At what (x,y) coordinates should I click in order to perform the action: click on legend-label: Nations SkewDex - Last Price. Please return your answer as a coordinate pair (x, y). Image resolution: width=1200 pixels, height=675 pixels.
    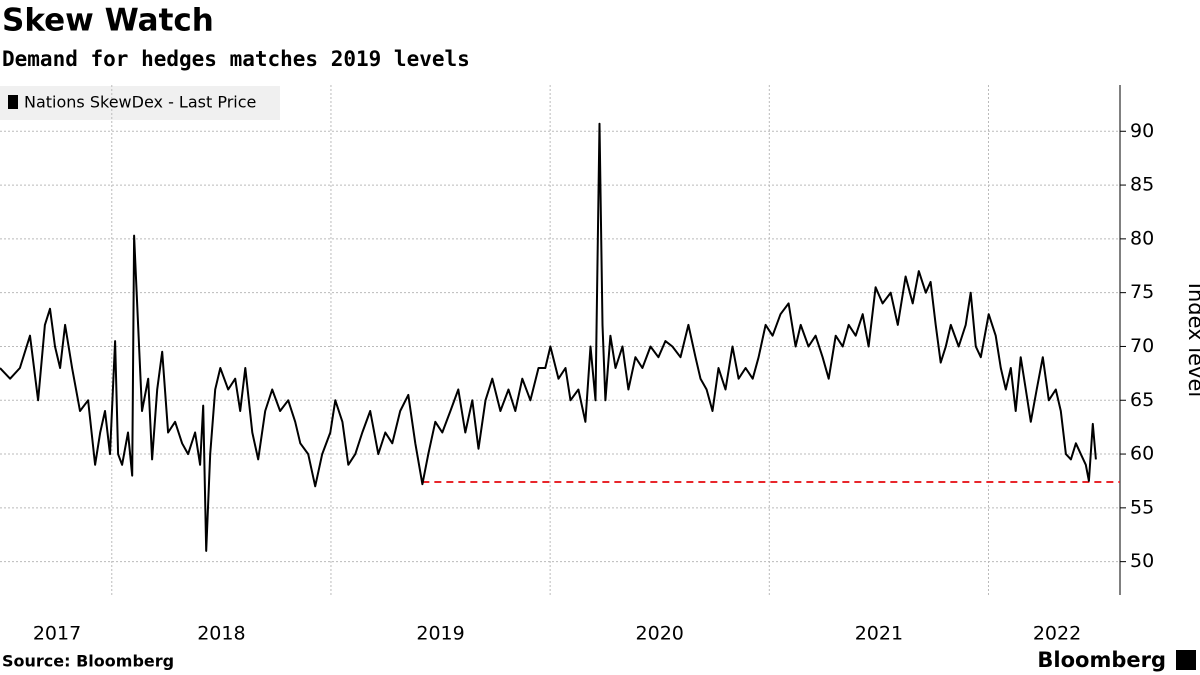
    Looking at the image, I should click on (140, 102).